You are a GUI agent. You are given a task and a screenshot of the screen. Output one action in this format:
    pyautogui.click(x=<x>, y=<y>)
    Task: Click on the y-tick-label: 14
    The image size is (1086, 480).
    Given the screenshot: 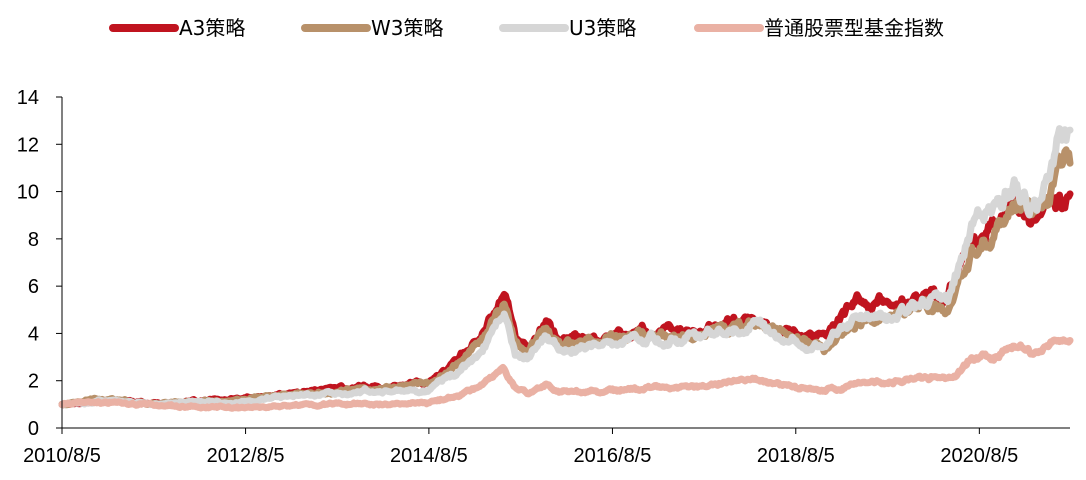 What is the action you would take?
    pyautogui.click(x=28, y=98)
    